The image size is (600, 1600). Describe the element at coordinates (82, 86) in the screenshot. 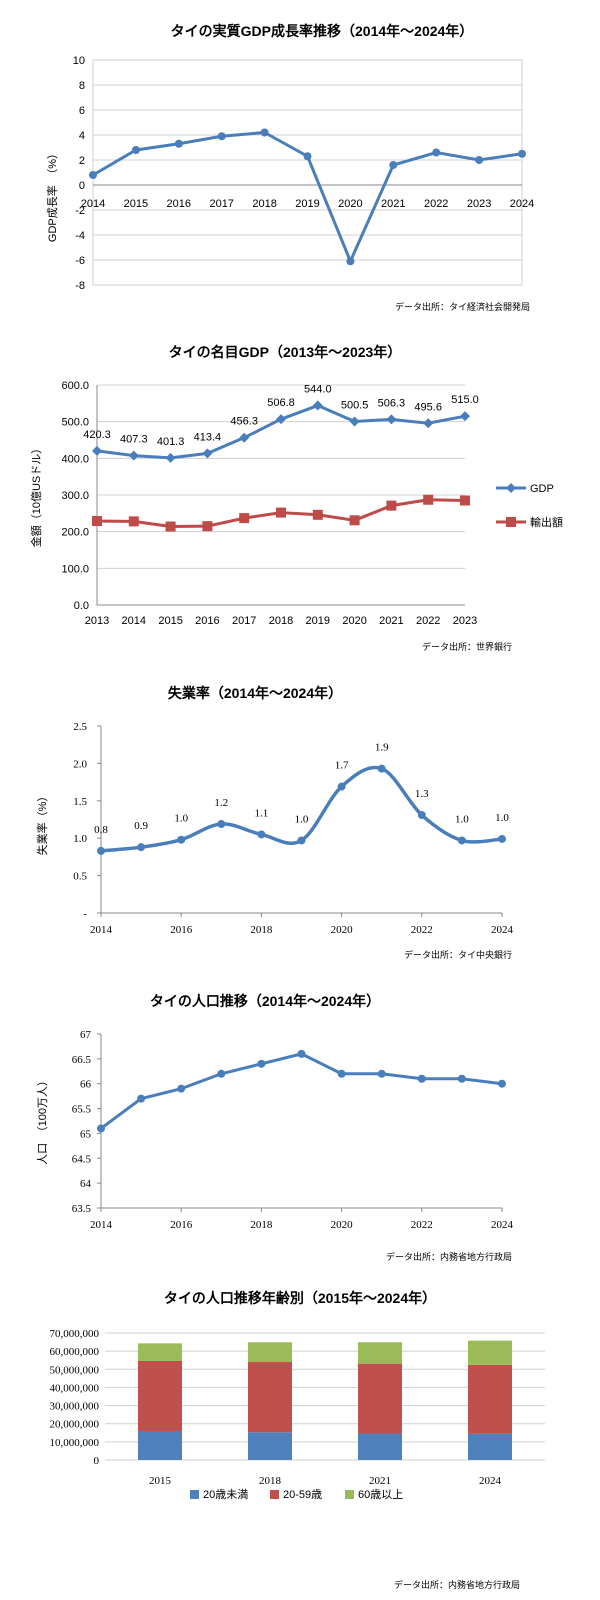

I see `y-tick-label: 8` at that location.